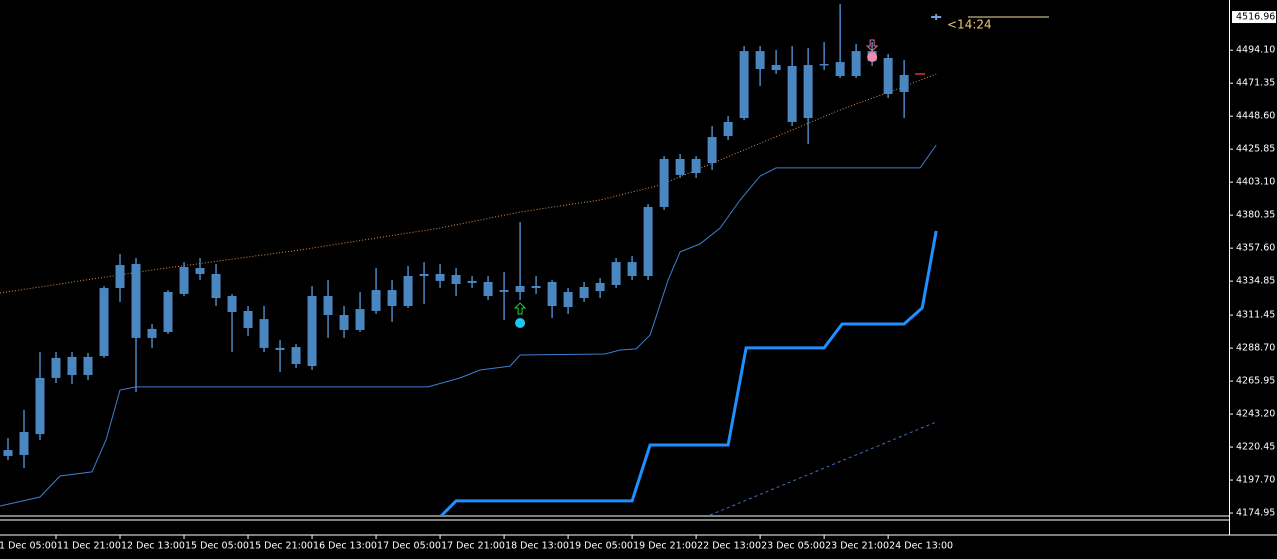  Describe the element at coordinates (921, 546) in the screenshot. I see `x-tick-label: 24 Dec 13:00` at that location.